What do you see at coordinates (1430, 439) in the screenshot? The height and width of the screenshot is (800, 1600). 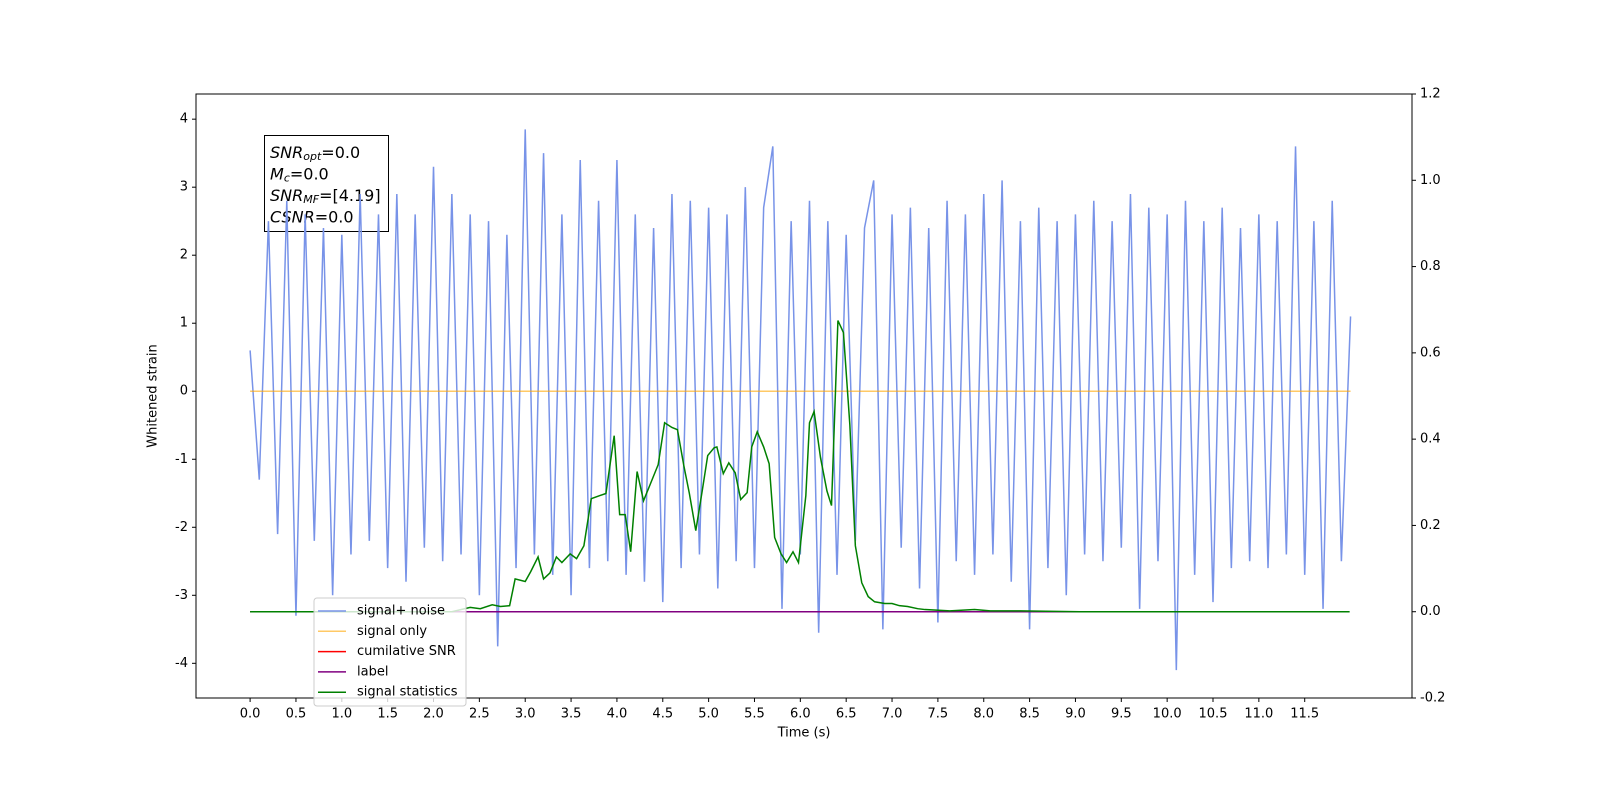 I see `y2-tick-label: 0.4` at bounding box center [1430, 439].